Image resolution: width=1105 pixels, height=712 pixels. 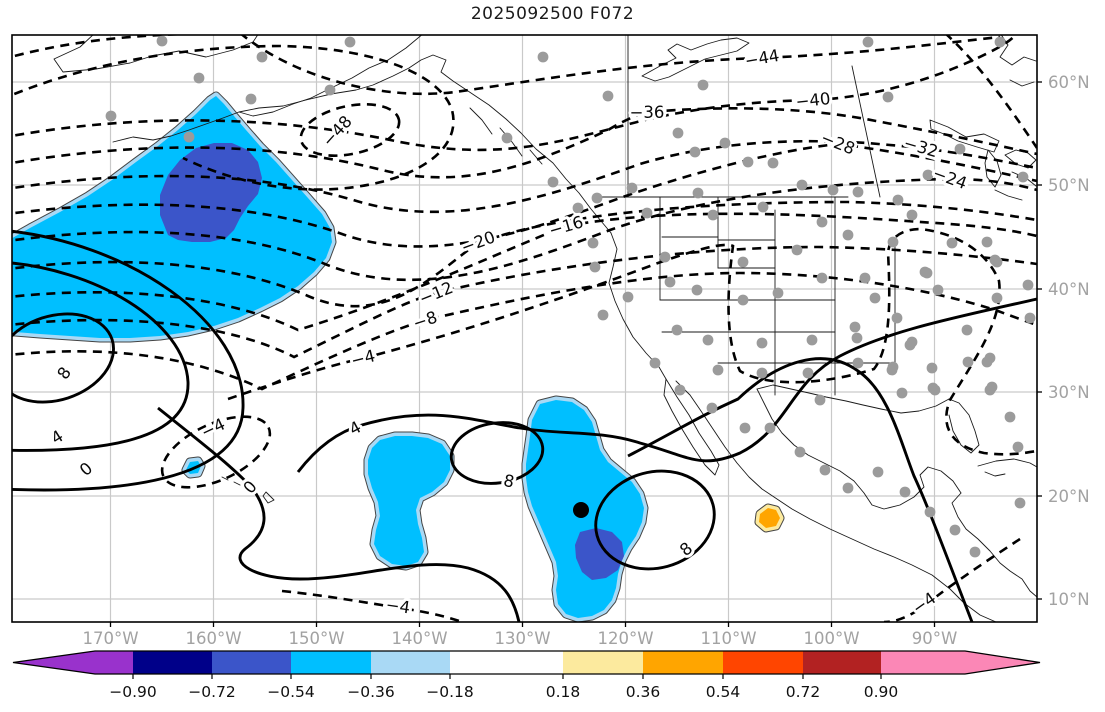 I want to click on contour-label: −4, so click(x=363, y=358).